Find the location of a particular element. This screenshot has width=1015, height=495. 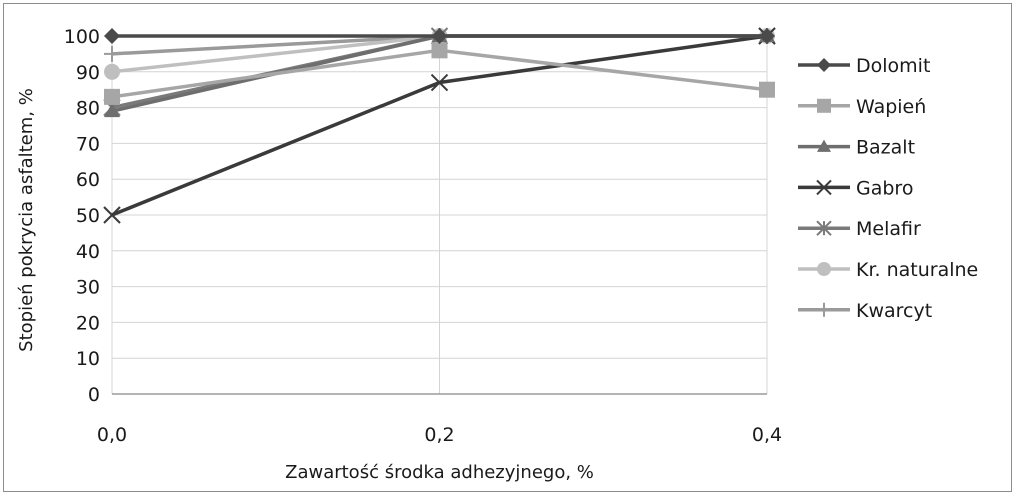

x-tick-label: 0,2 is located at coordinates (439, 435).